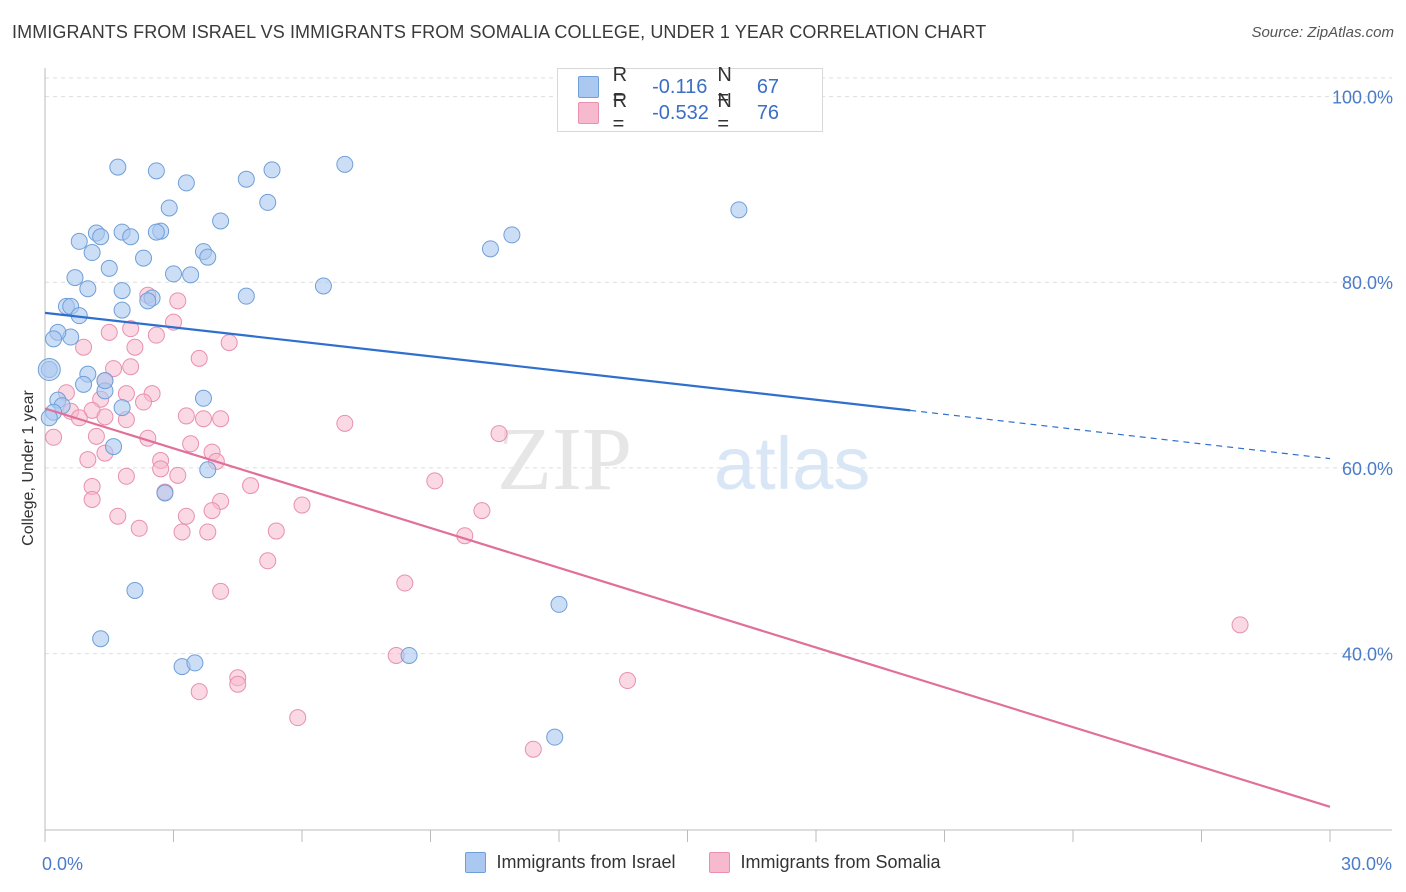 This screenshot has width=1406, height=892. I want to click on watermark: ZIP atlas, so click(683, 459).